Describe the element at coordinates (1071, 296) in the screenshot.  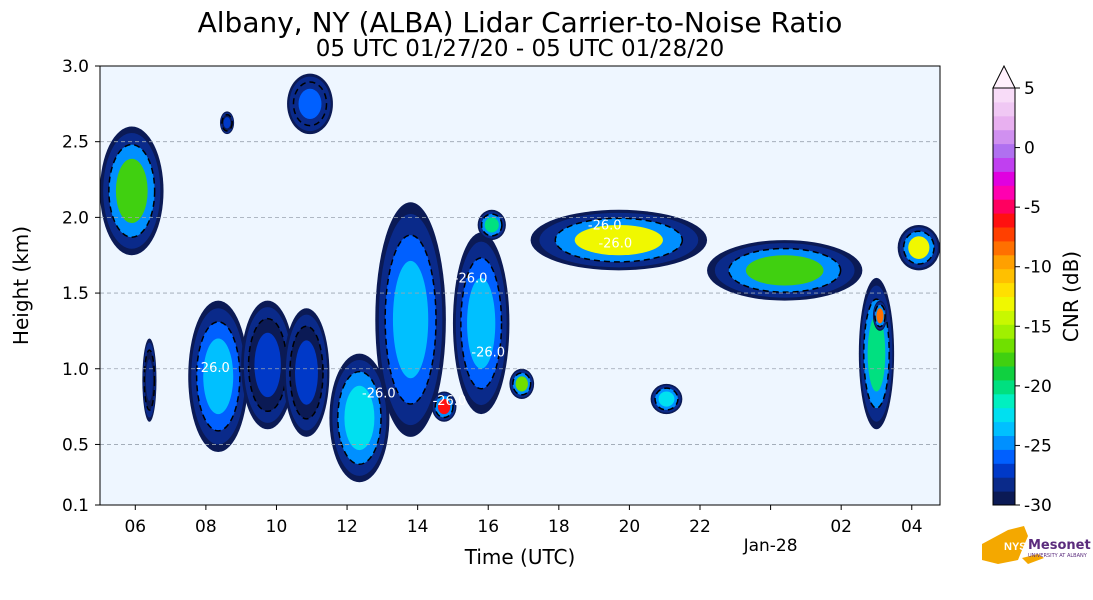
I see `colorbar-label: CNR (dB)` at that location.